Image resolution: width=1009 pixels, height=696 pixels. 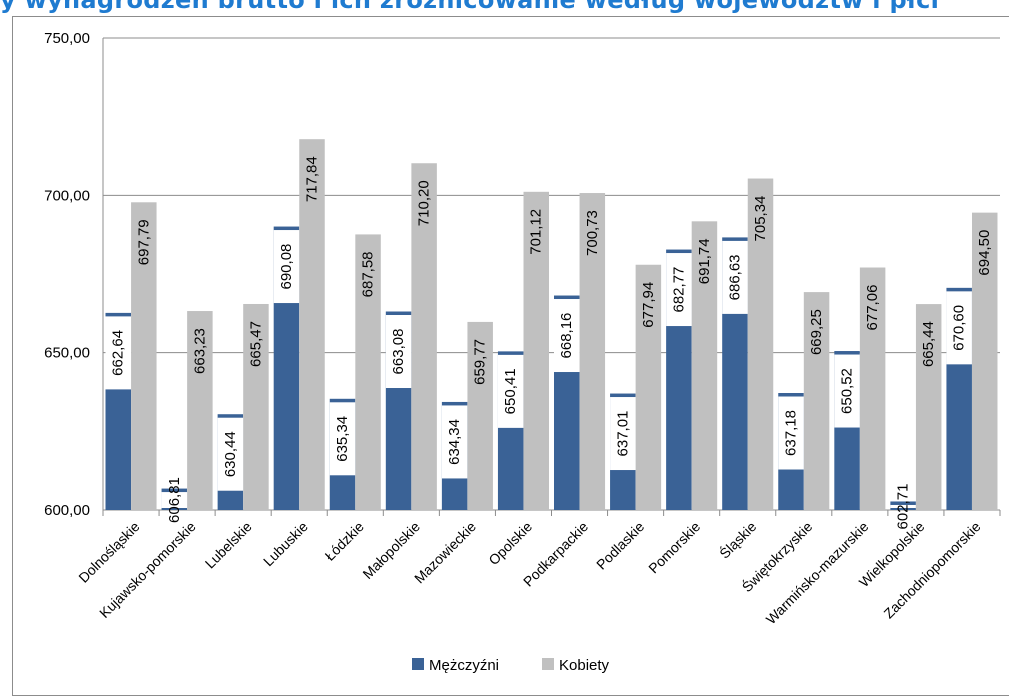 I want to click on category-label: Warmińsko-mazurskie, so click(x=817, y=572).